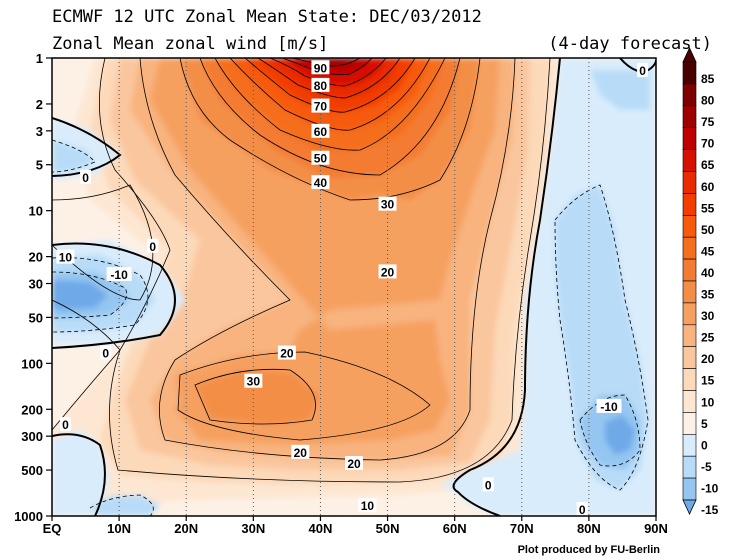  What do you see at coordinates (704, 445) in the screenshot?
I see `colorbar-label: 0` at bounding box center [704, 445].